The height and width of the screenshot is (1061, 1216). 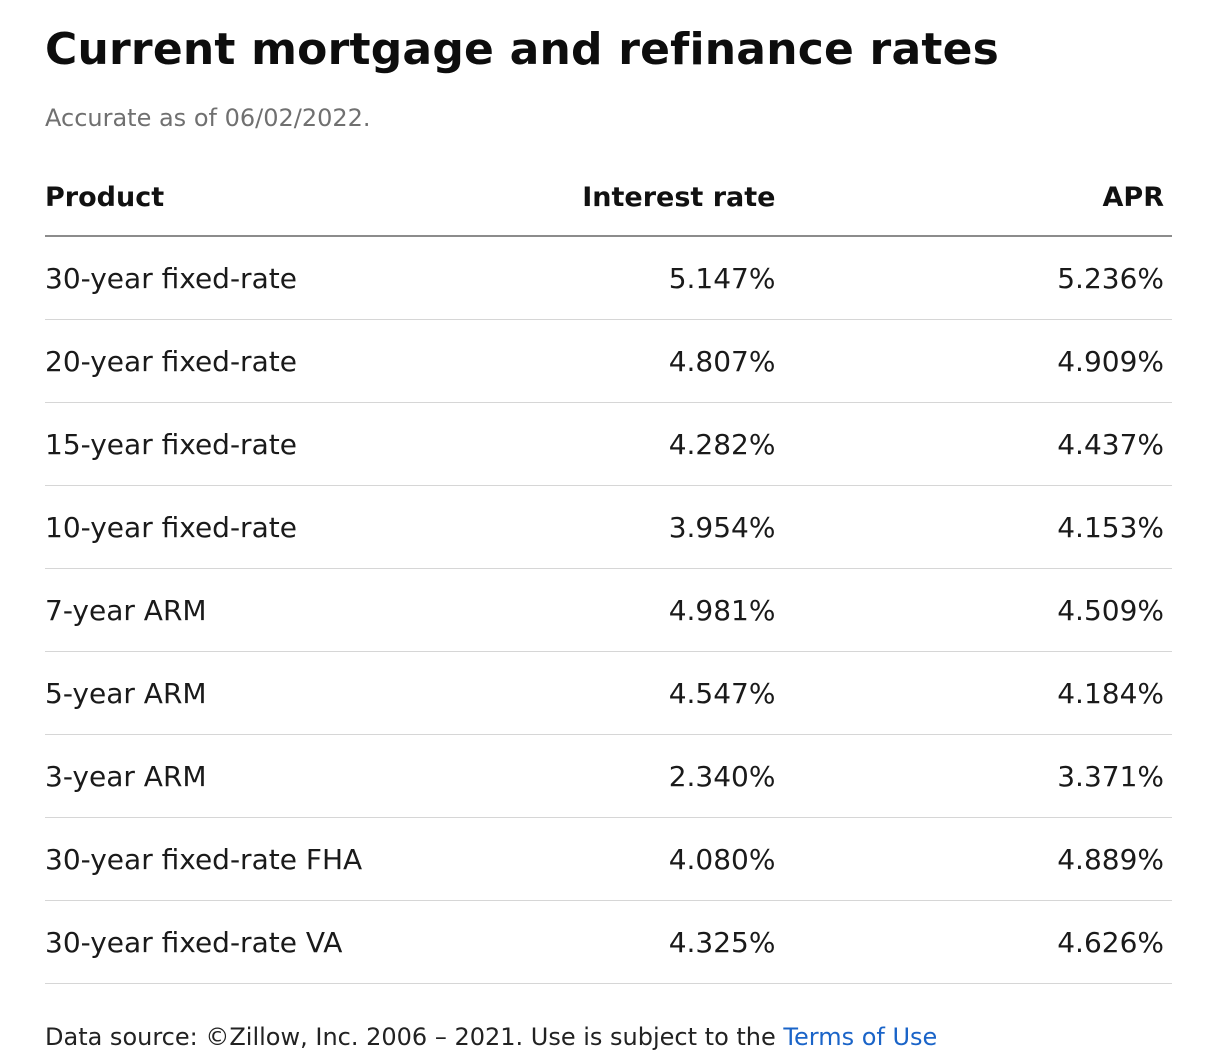 I want to click on apr-cell: 4.153%, so click(x=973, y=527).